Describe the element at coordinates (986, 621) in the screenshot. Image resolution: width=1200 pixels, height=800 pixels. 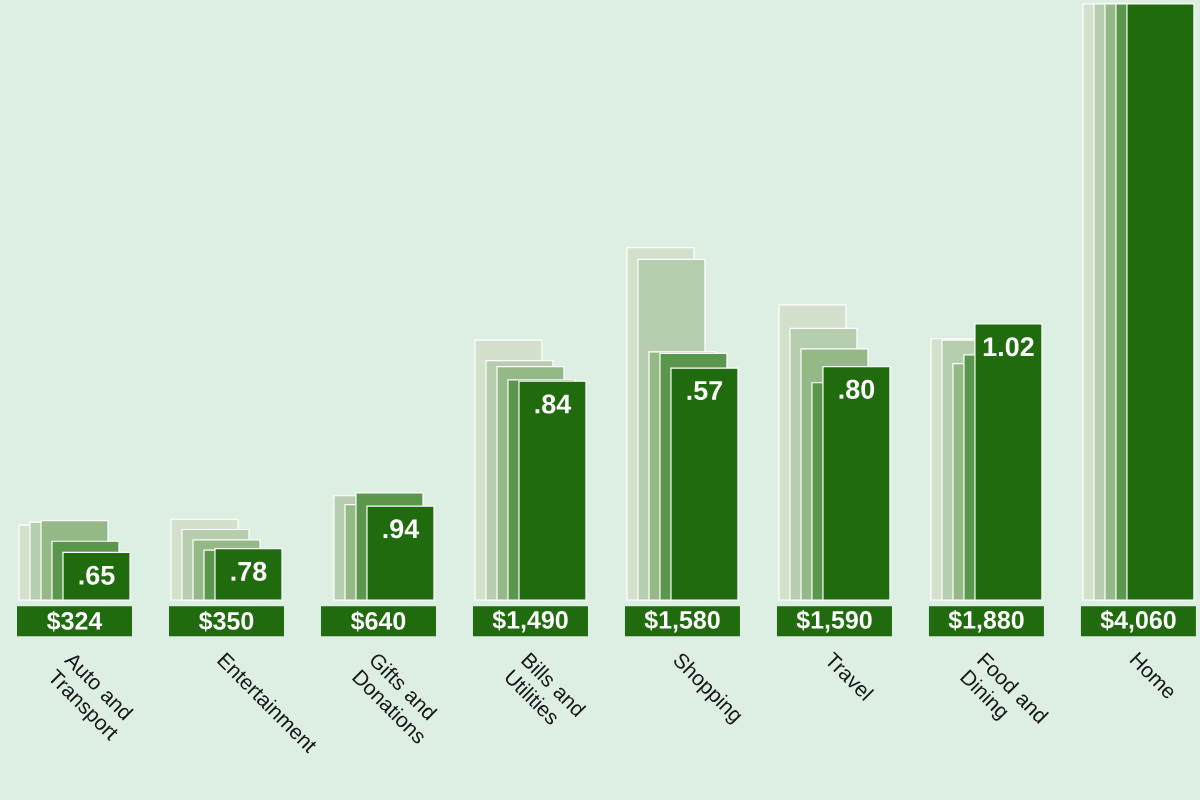
I see `data-label: $1,880` at that location.